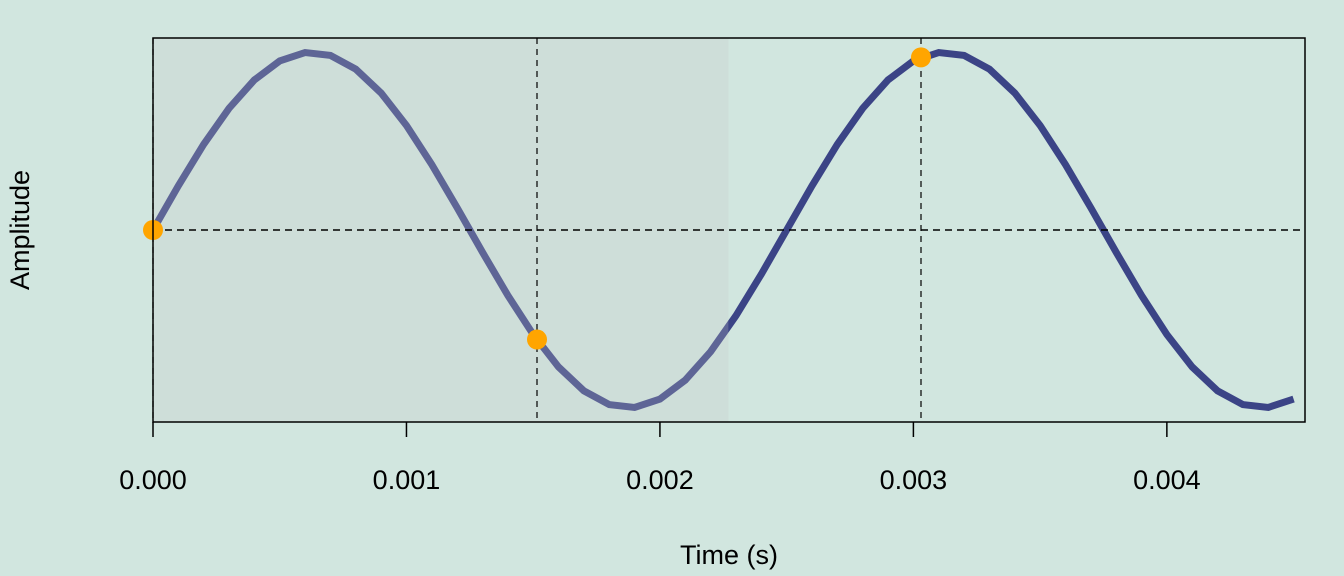 The width and height of the screenshot is (1344, 576). Describe the element at coordinates (20, 230) in the screenshot. I see `y-axis-label: Amplitude` at that location.